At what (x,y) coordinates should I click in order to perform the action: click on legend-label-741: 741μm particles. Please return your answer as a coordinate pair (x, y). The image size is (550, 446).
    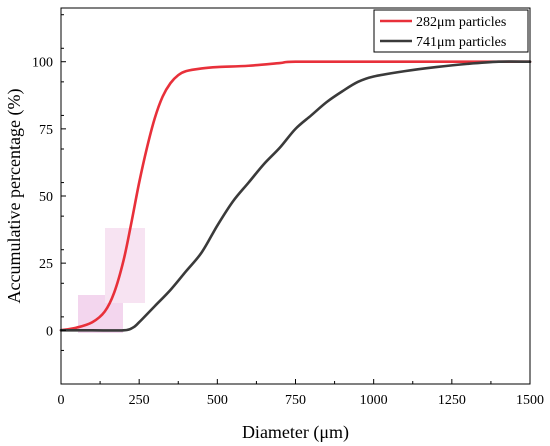
    Looking at the image, I should click on (461, 42).